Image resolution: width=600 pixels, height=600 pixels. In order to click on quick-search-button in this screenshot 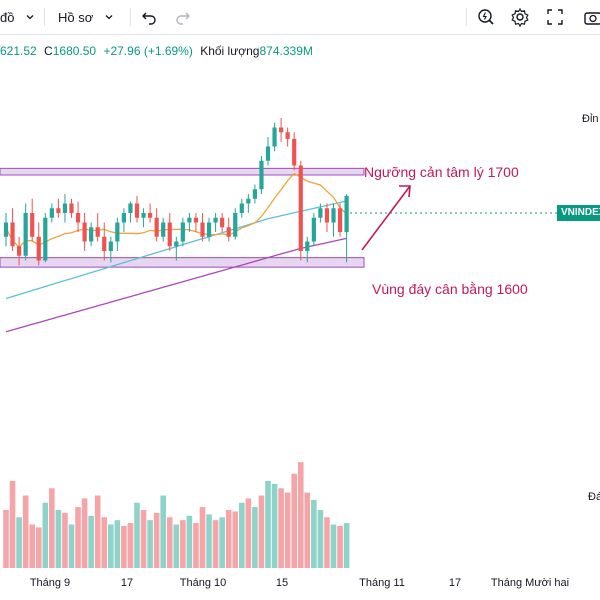, I will do `click(486, 17)`.